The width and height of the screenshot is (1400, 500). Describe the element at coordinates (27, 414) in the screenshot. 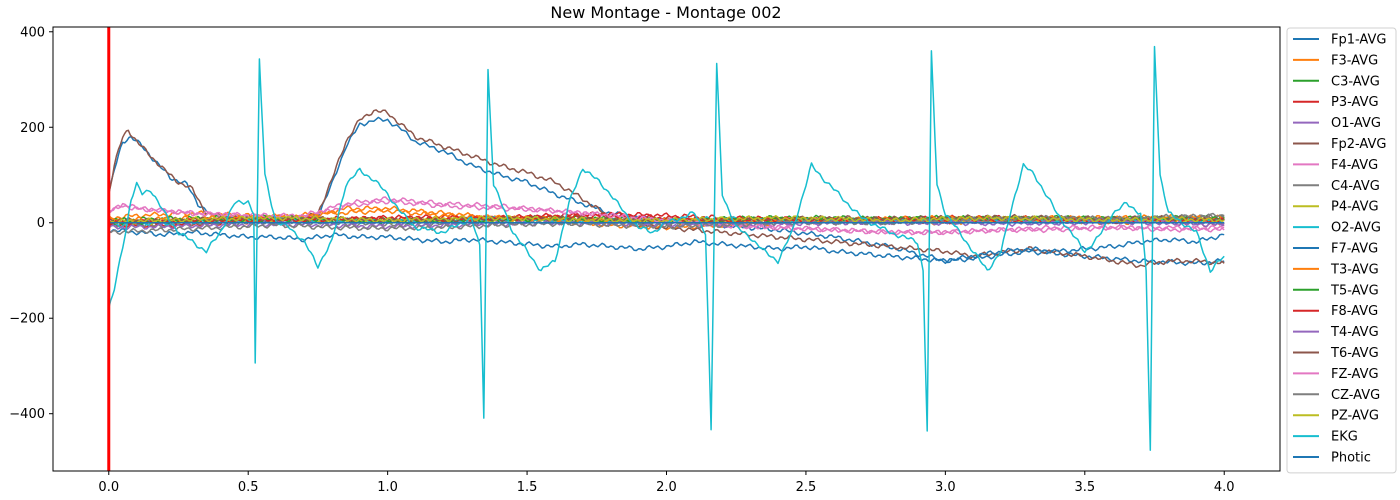

I see `y-tick-label: −400` at that location.